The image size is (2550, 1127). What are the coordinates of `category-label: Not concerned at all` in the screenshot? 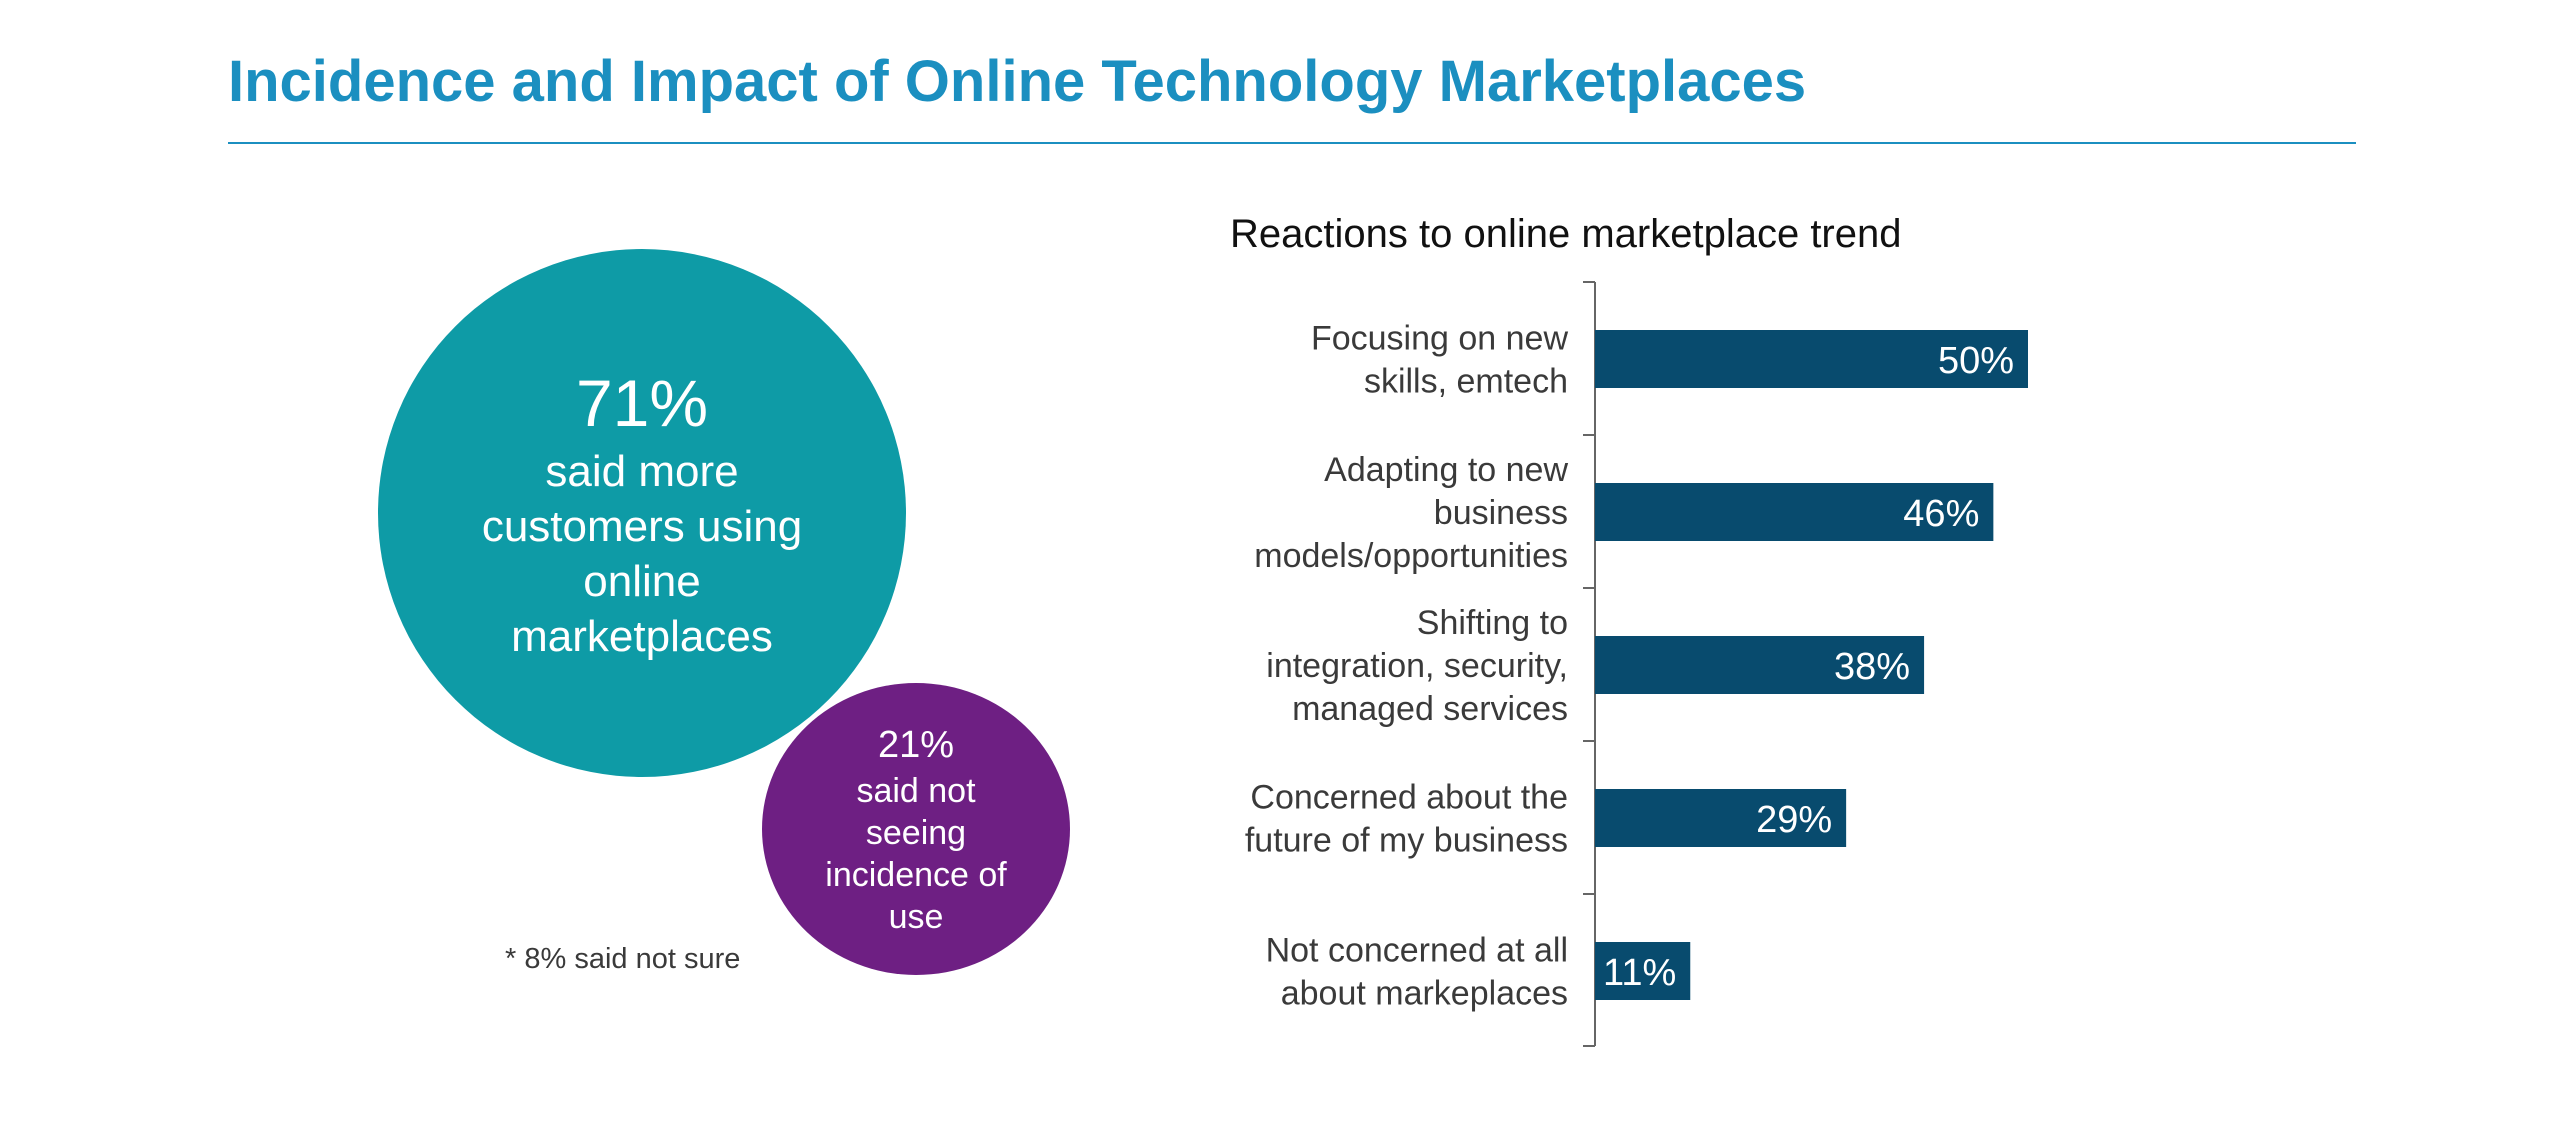 It's located at (1417, 951).